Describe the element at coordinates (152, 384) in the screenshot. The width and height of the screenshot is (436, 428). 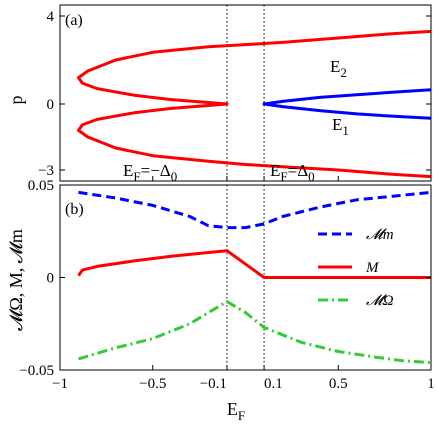
I see `panel-b-xtick-label-1: −0.5` at that location.